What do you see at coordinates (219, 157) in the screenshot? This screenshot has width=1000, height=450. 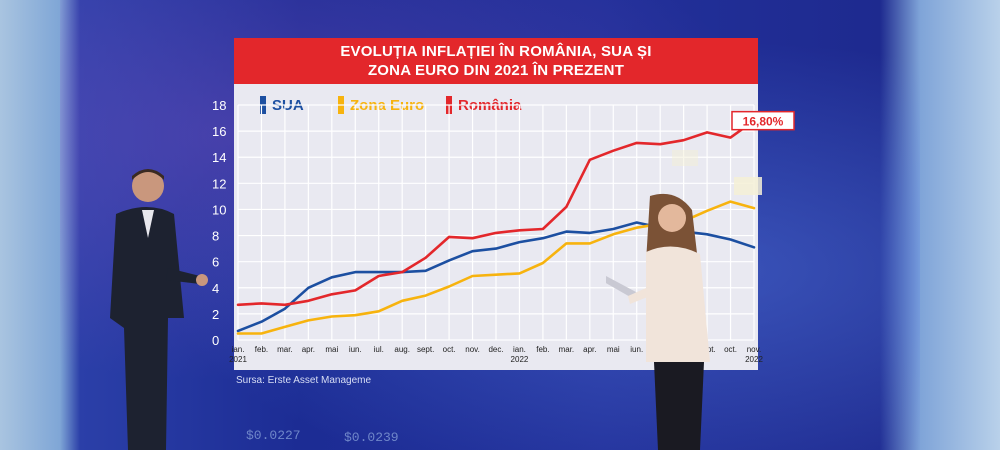 I see `y-tick-label: 14` at bounding box center [219, 157].